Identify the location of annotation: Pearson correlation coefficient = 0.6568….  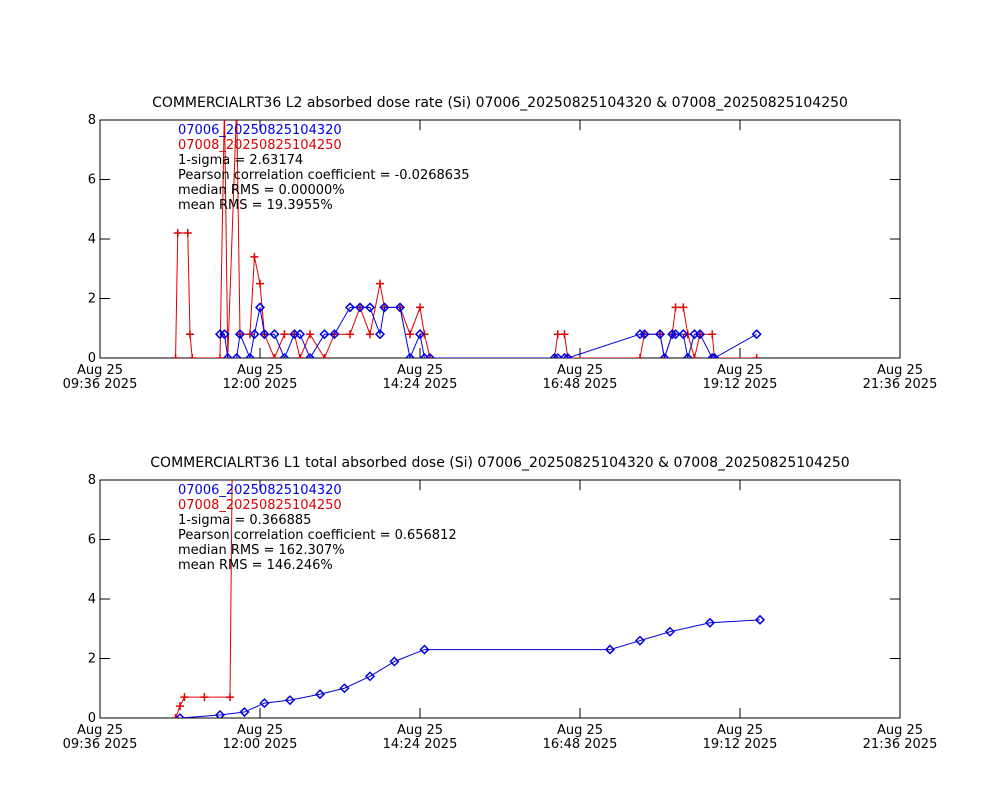
(317, 535).